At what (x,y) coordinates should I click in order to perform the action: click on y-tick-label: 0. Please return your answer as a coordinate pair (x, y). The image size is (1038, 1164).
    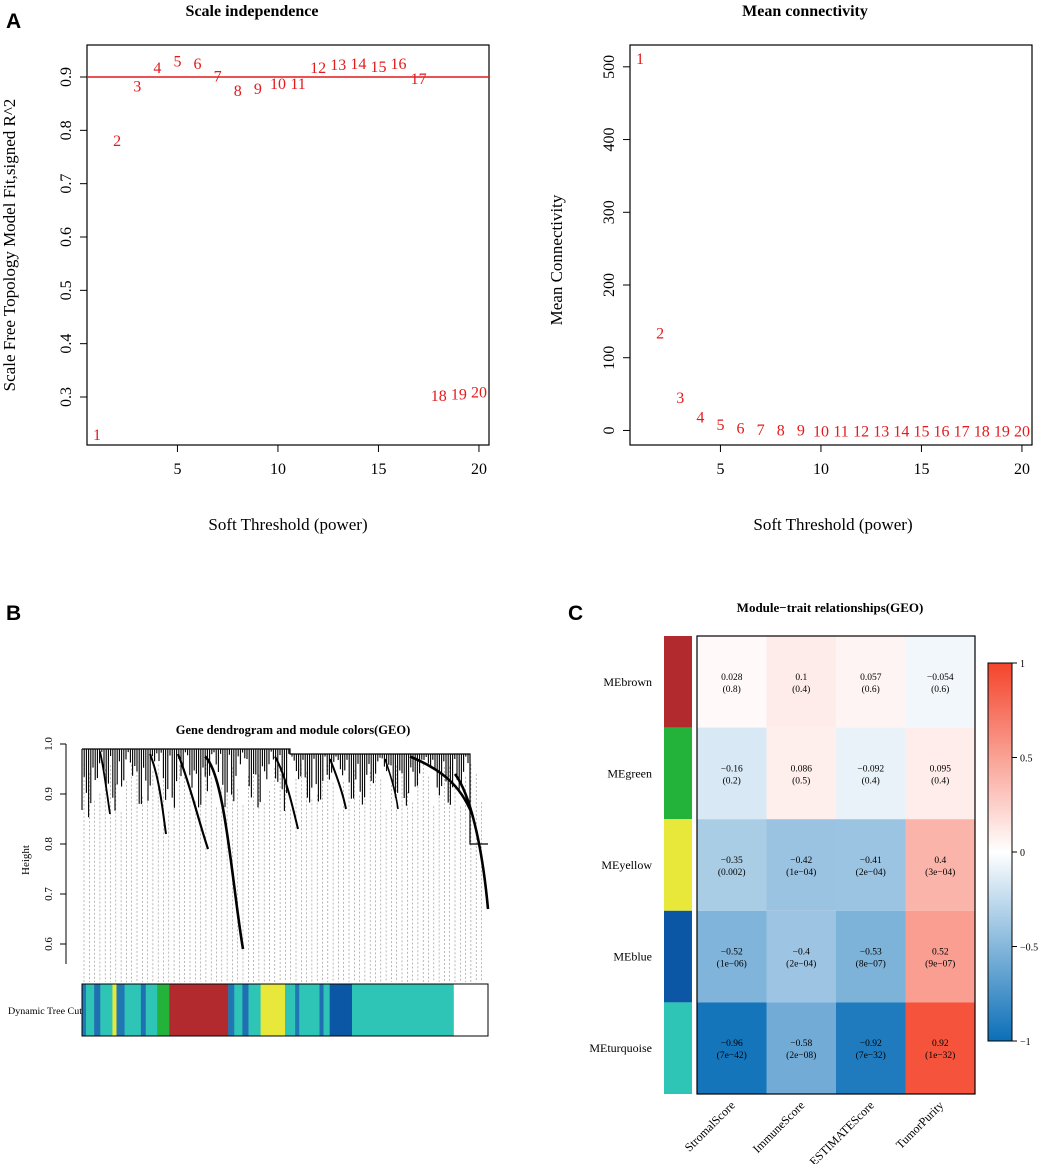
    Looking at the image, I should click on (609, 430).